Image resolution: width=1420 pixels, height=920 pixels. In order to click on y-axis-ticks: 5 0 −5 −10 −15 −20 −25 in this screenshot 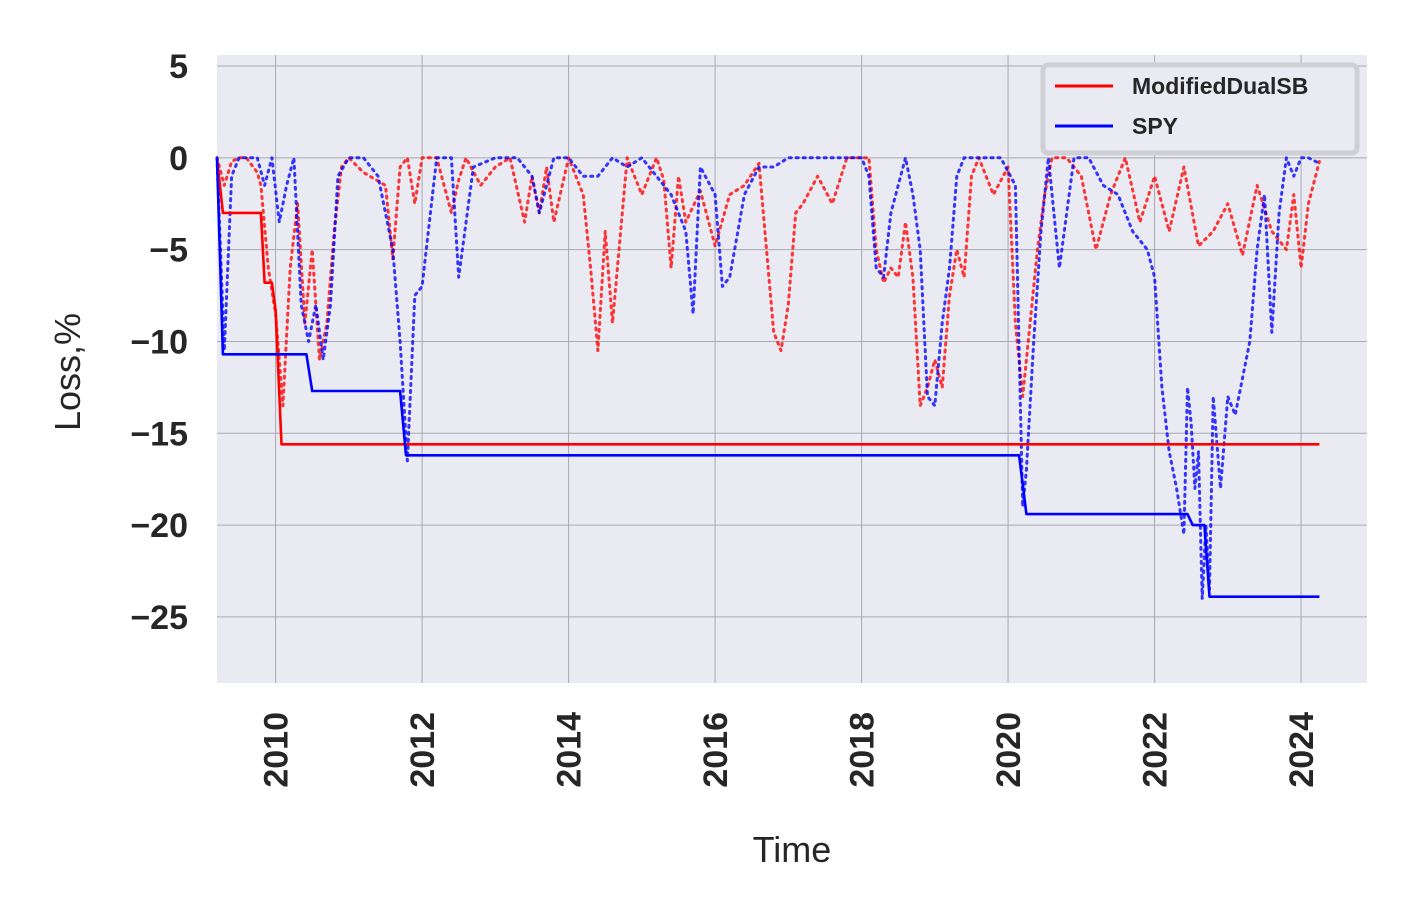, I will do `click(159, 342)`.